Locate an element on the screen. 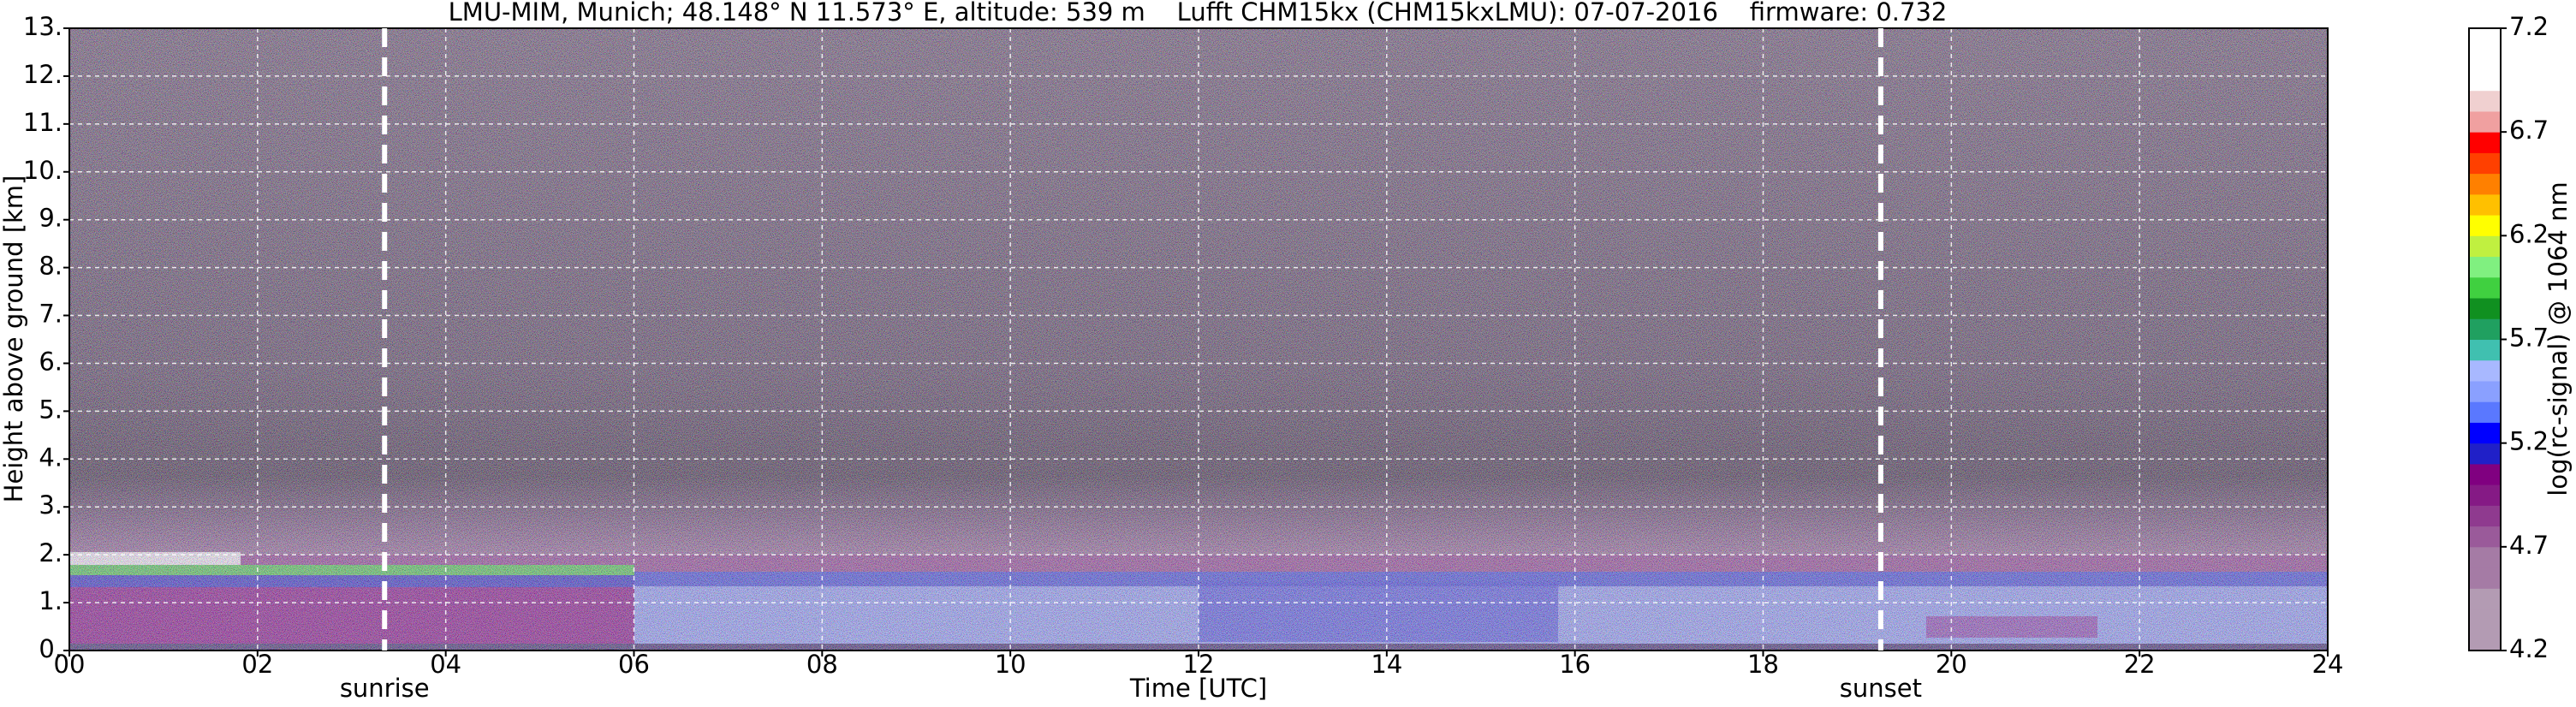  colorbar-tick-label: 6.7 is located at coordinates (2529, 130).